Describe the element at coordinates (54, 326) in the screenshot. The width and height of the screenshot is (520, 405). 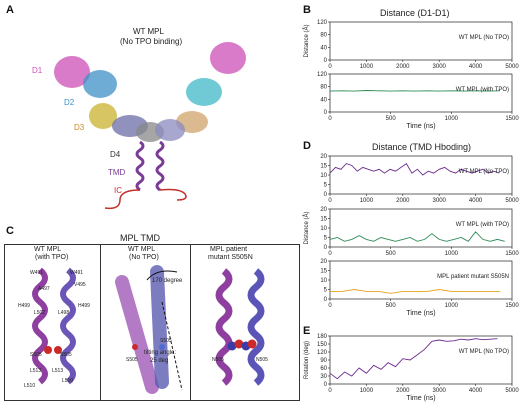
I see `c1-helix-illustration` at that location.